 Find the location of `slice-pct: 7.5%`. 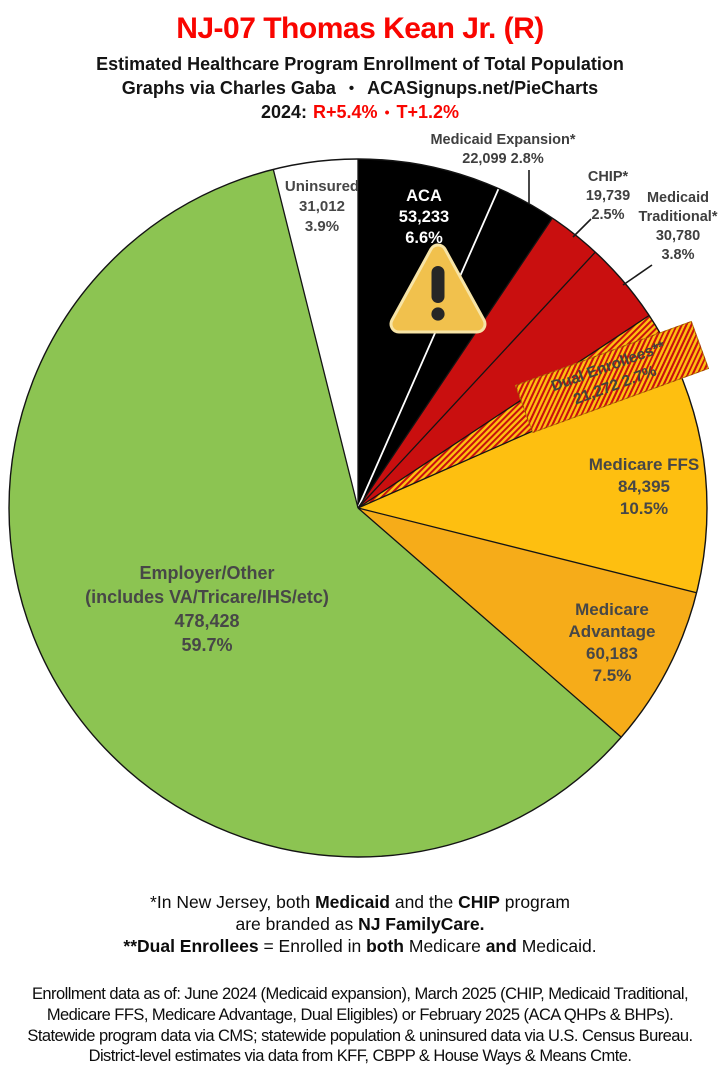

slice-pct: 7.5% is located at coordinates (612, 675).